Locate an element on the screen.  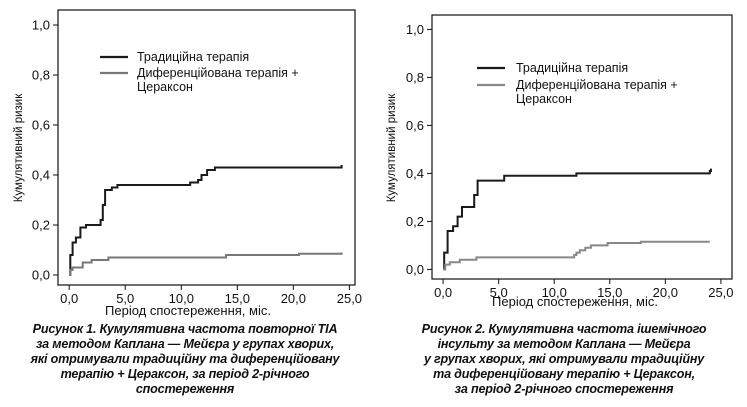
caption-line: за період 2-річного спостереження is located at coordinates (564, 389).